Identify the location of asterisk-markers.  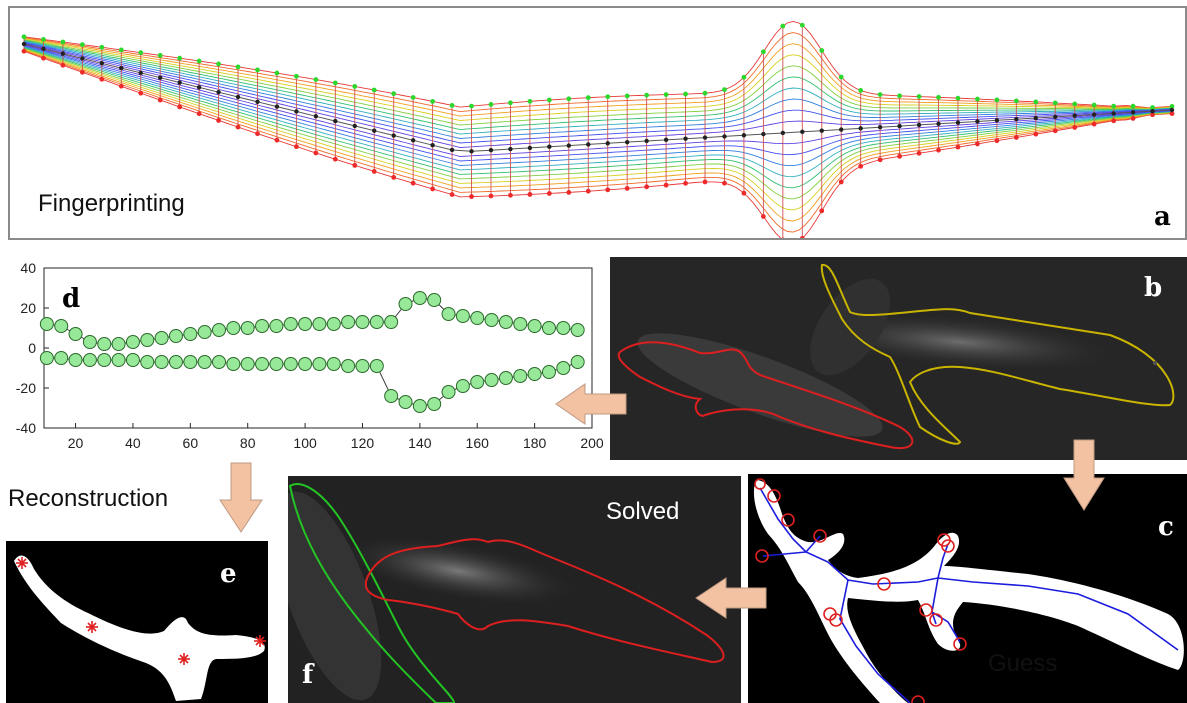
(141, 611).